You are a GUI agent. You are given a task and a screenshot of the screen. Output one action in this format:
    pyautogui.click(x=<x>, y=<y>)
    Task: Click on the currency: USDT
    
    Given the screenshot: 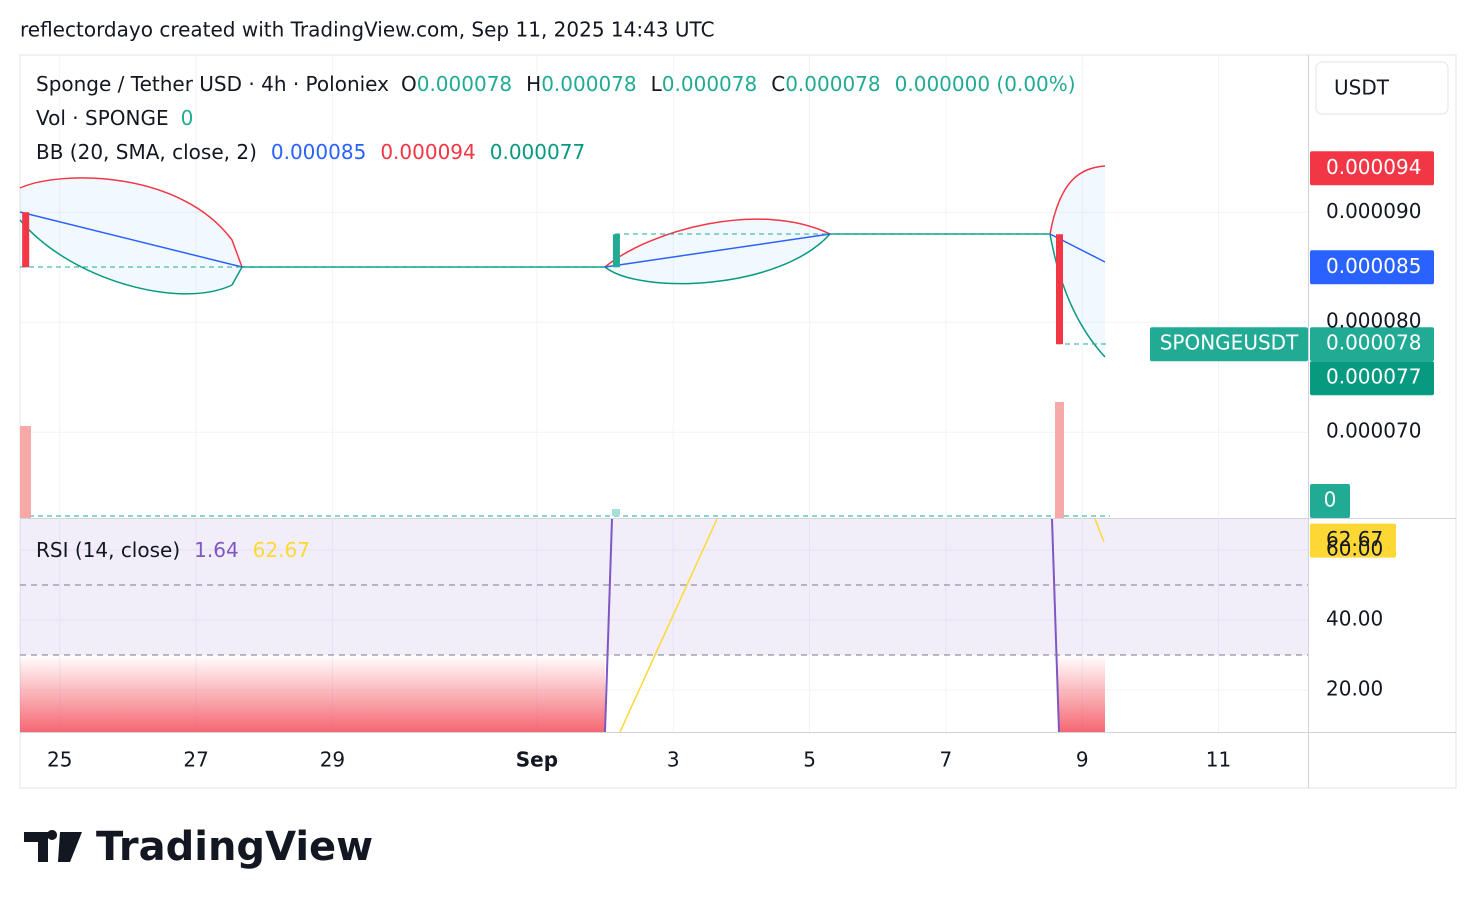 What is the action you would take?
    pyautogui.click(x=1362, y=88)
    